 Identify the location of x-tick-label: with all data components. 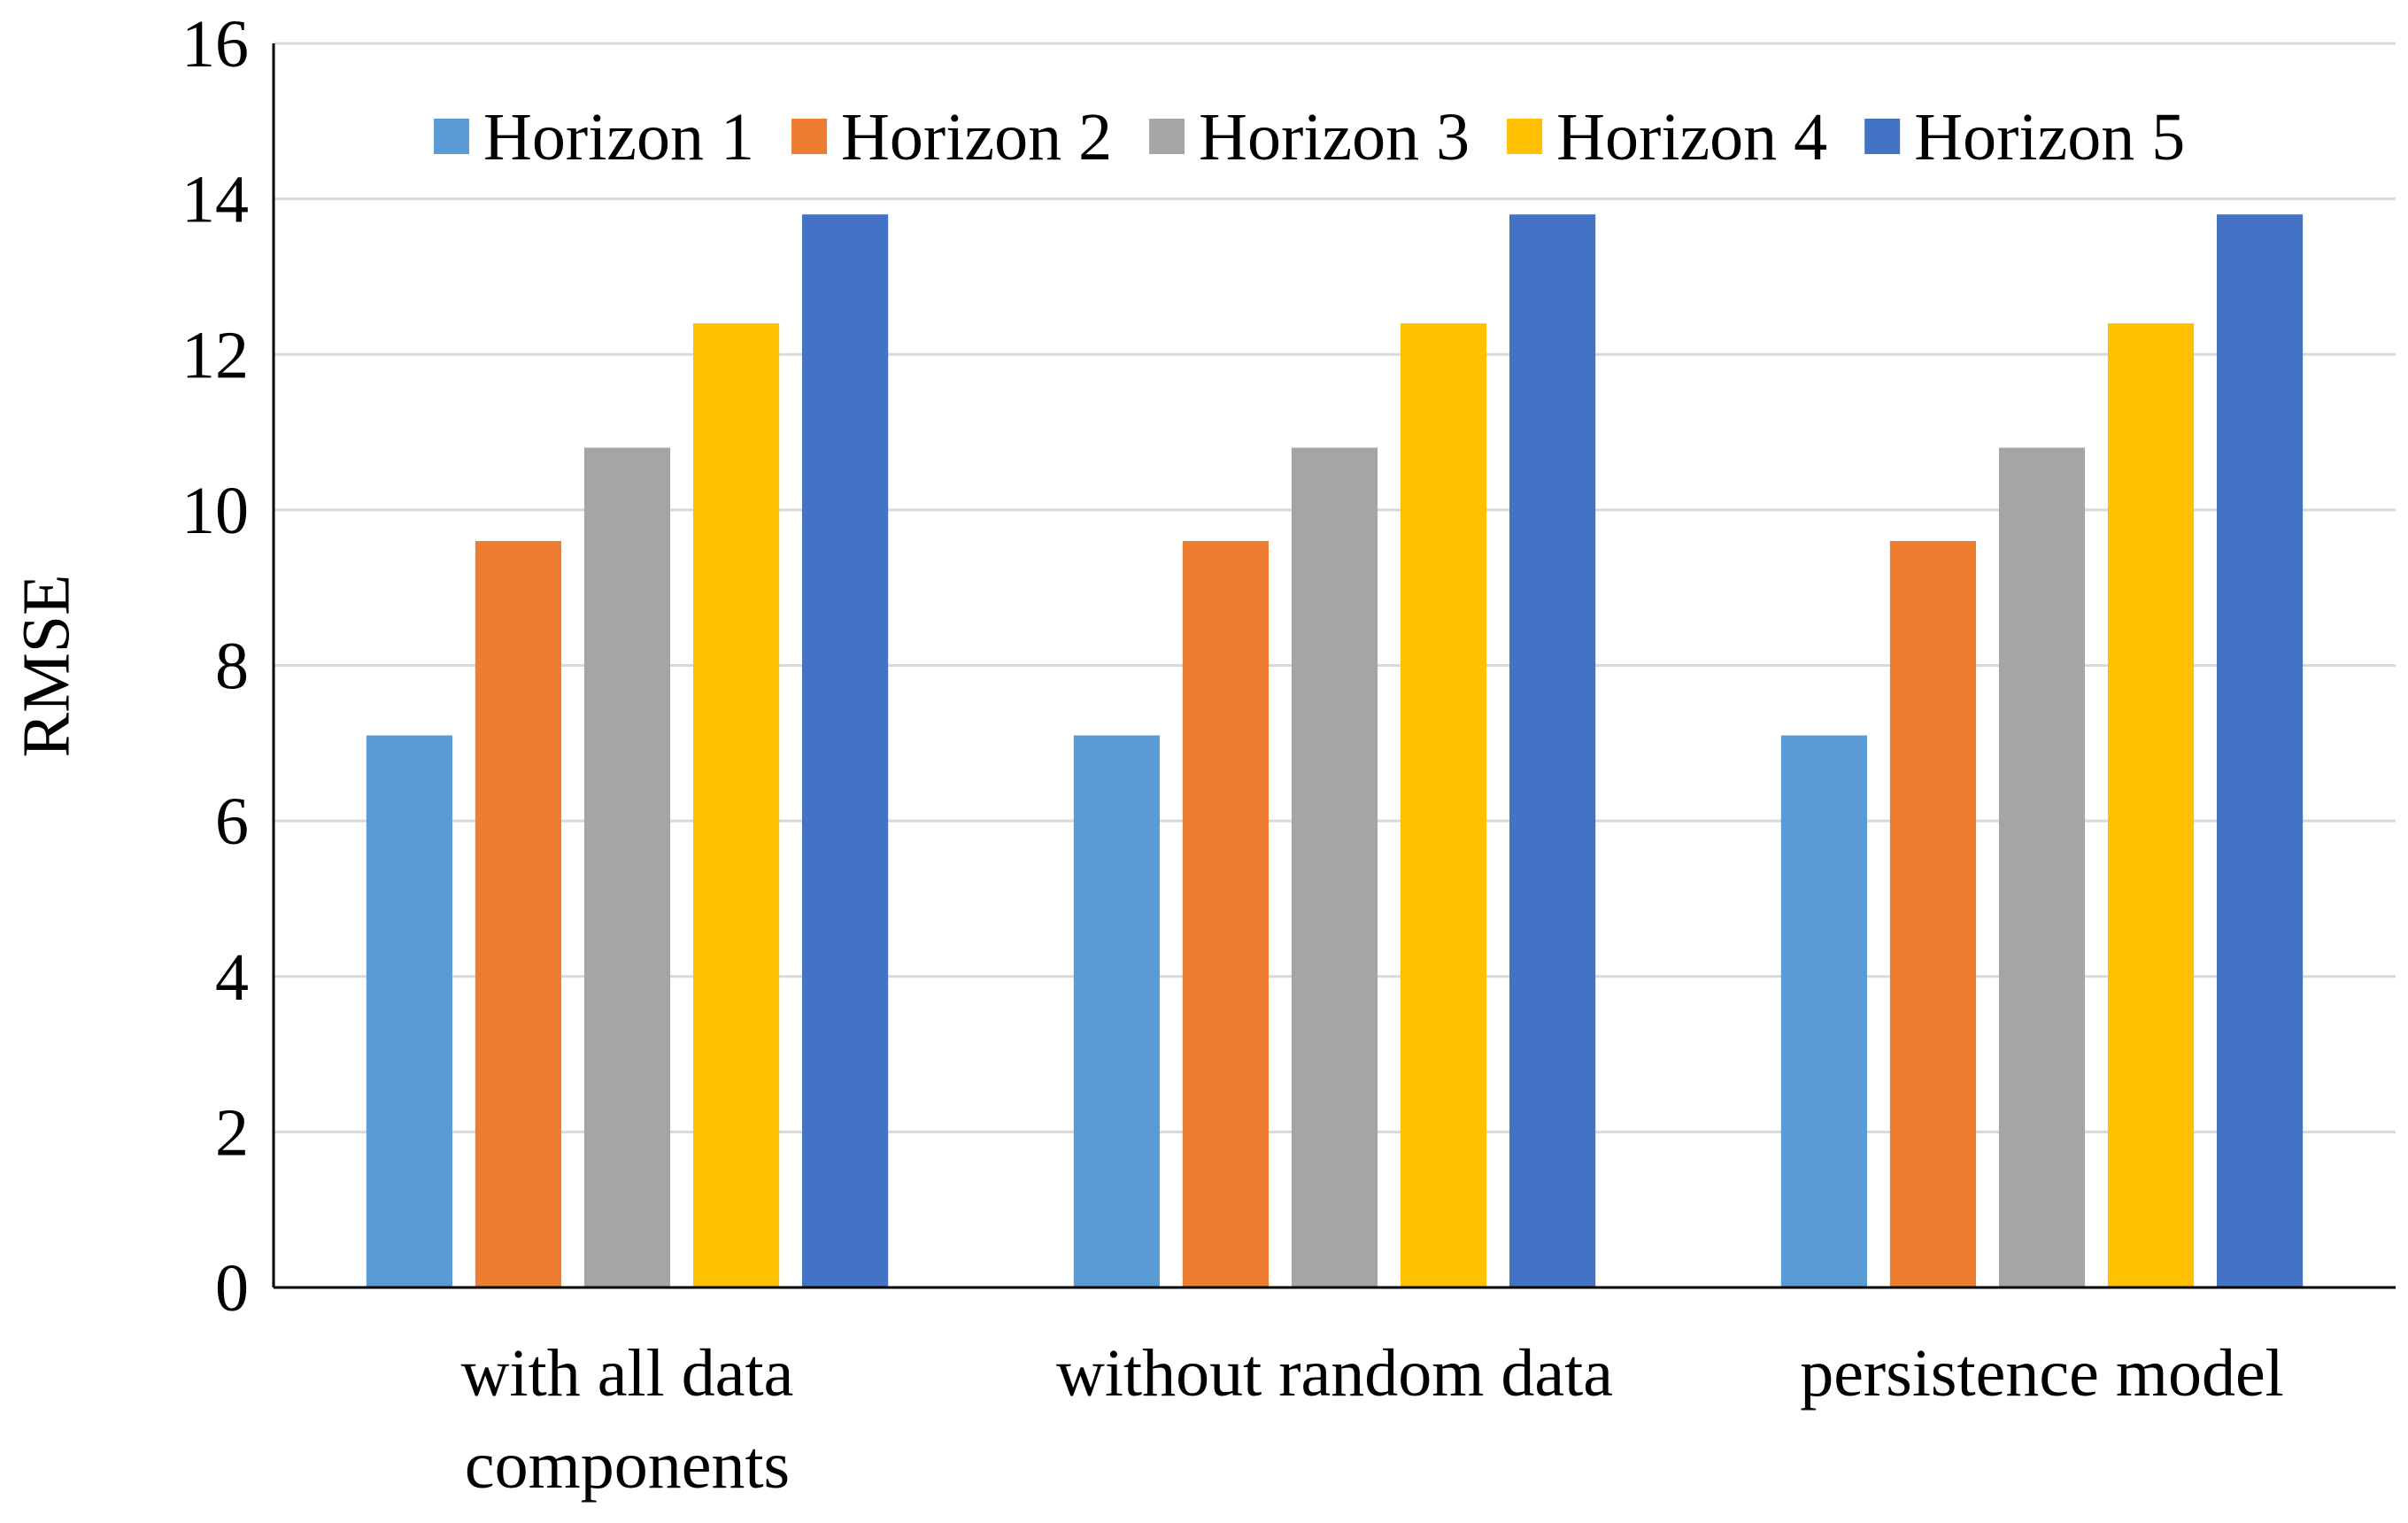
(627, 1419).